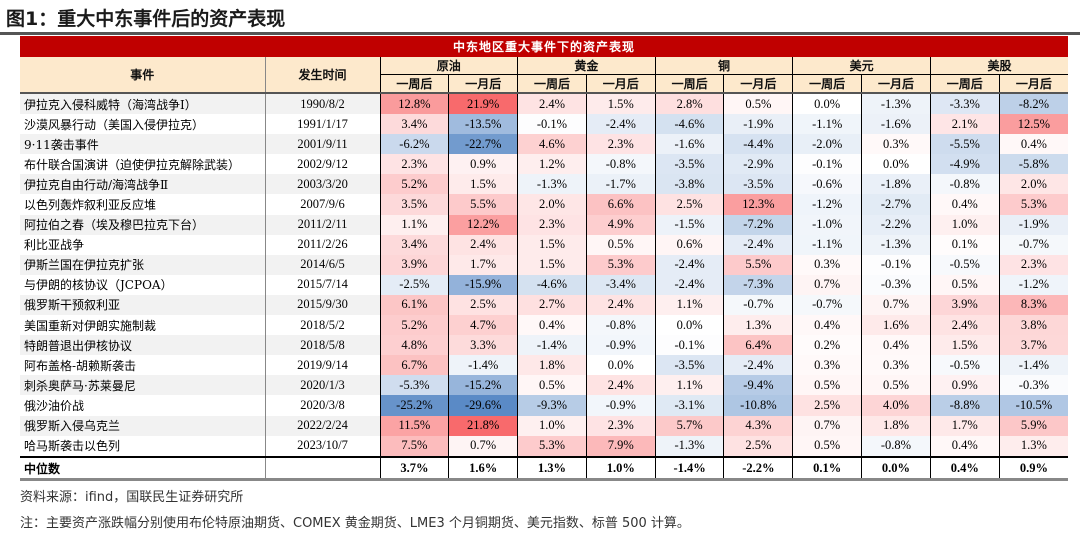 The height and width of the screenshot is (534, 1080). Describe the element at coordinates (552, 467) in the screenshot. I see `median-value: 1.3%` at that location.